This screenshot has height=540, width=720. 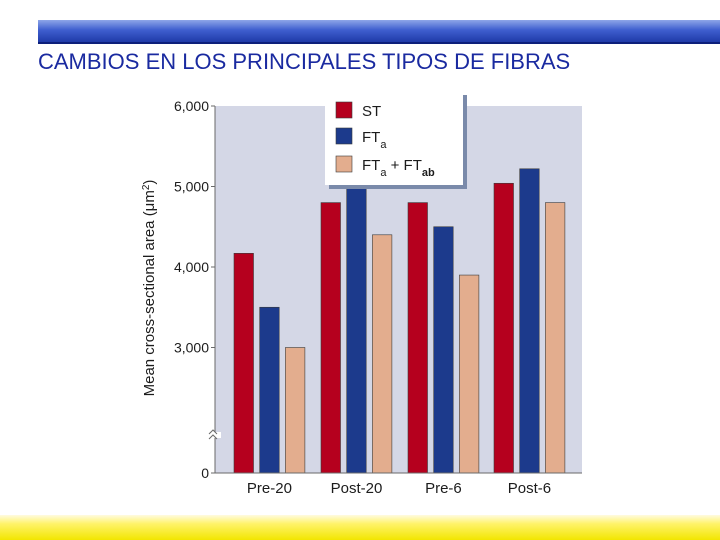 What do you see at coordinates (191, 267) in the screenshot?
I see `y-tick-label: 4,000` at bounding box center [191, 267].